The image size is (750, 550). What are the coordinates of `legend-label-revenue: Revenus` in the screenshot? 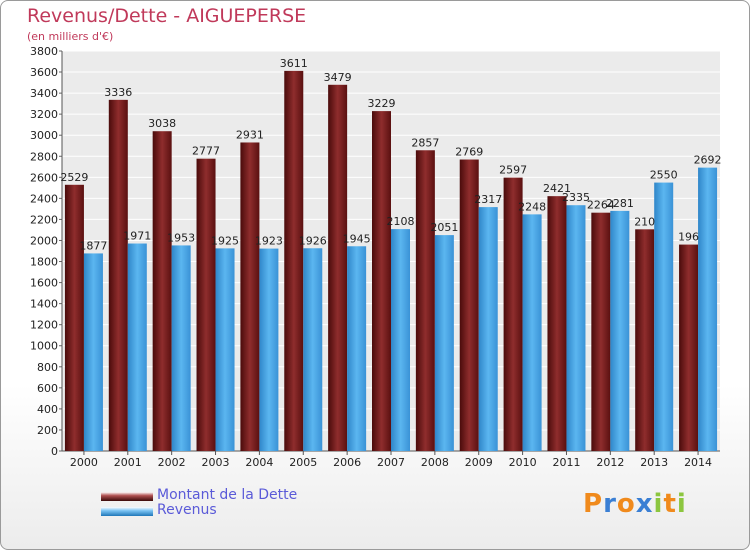 It's located at (187, 510).